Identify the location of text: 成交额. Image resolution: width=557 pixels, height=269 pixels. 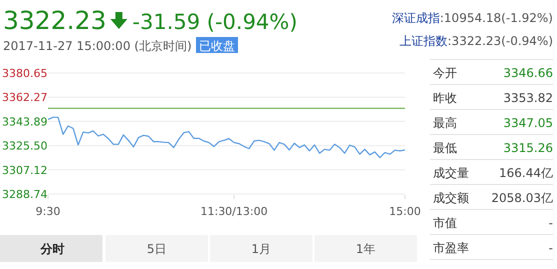
(451, 198).